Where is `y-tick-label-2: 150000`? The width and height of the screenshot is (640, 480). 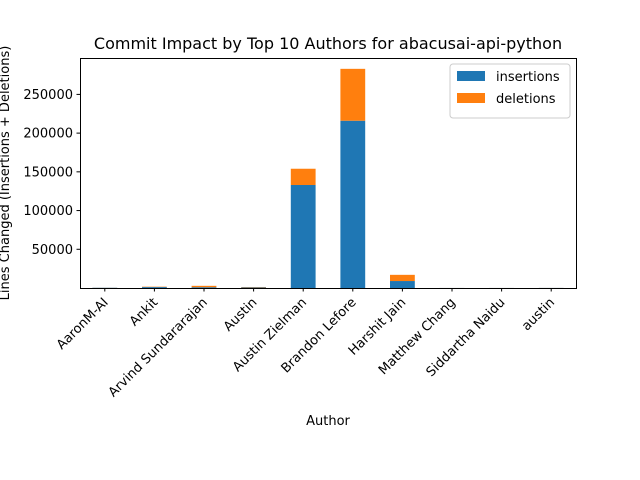
y-tick-label-2: 150000 is located at coordinates (48, 172).